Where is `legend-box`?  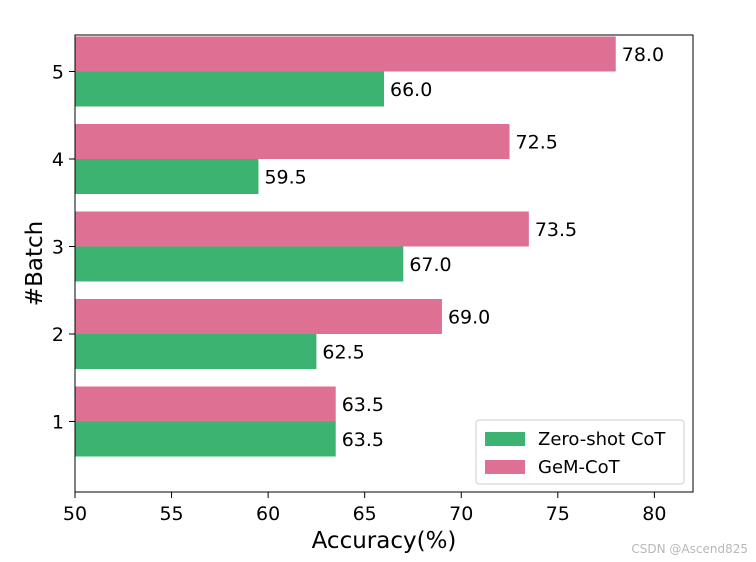
legend-box is located at coordinates (580, 452).